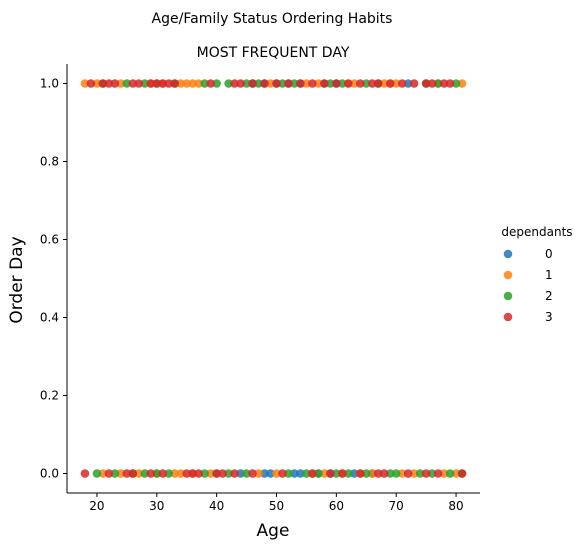 This screenshot has height=550, width=583. What do you see at coordinates (49, 240) in the screenshot?
I see `y-tick-label: 0.6` at bounding box center [49, 240].